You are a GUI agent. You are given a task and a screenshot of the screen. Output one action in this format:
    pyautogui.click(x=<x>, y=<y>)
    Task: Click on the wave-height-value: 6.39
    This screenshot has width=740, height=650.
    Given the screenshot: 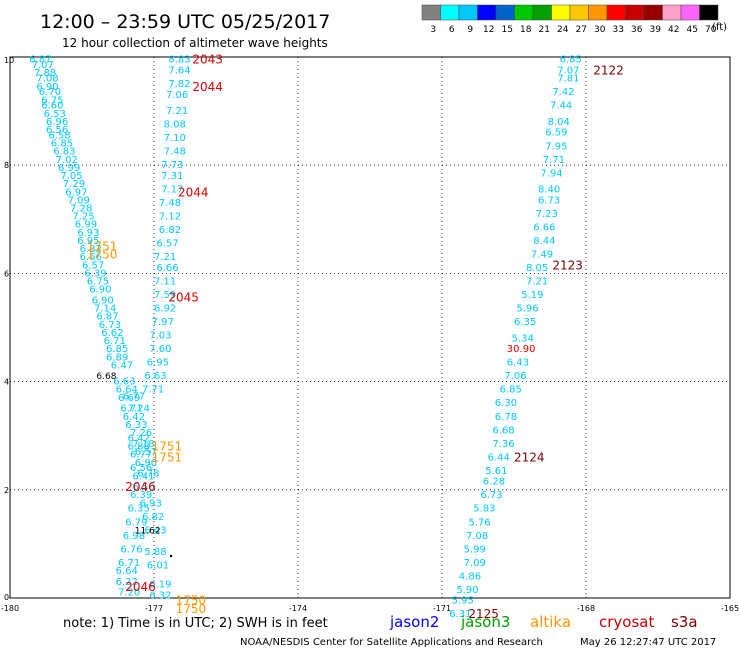 What is the action you would take?
    pyautogui.click(x=95, y=273)
    